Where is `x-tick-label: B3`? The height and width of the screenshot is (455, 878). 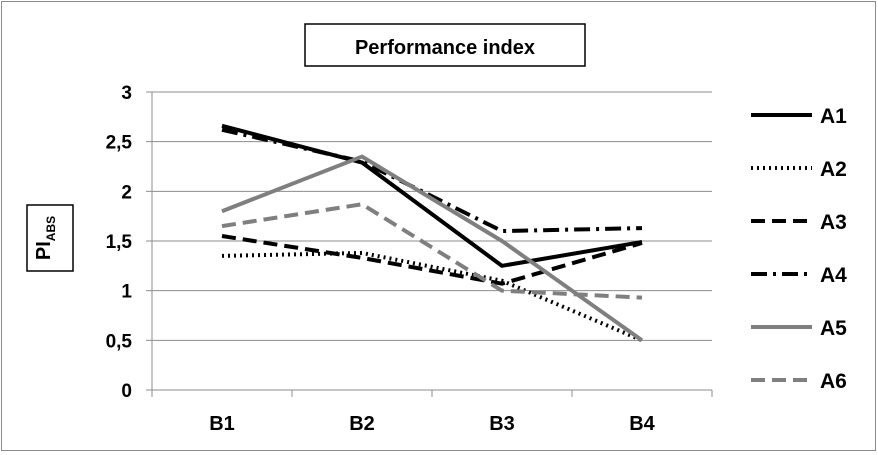
x-tick-label: B3 is located at coordinates (502, 424).